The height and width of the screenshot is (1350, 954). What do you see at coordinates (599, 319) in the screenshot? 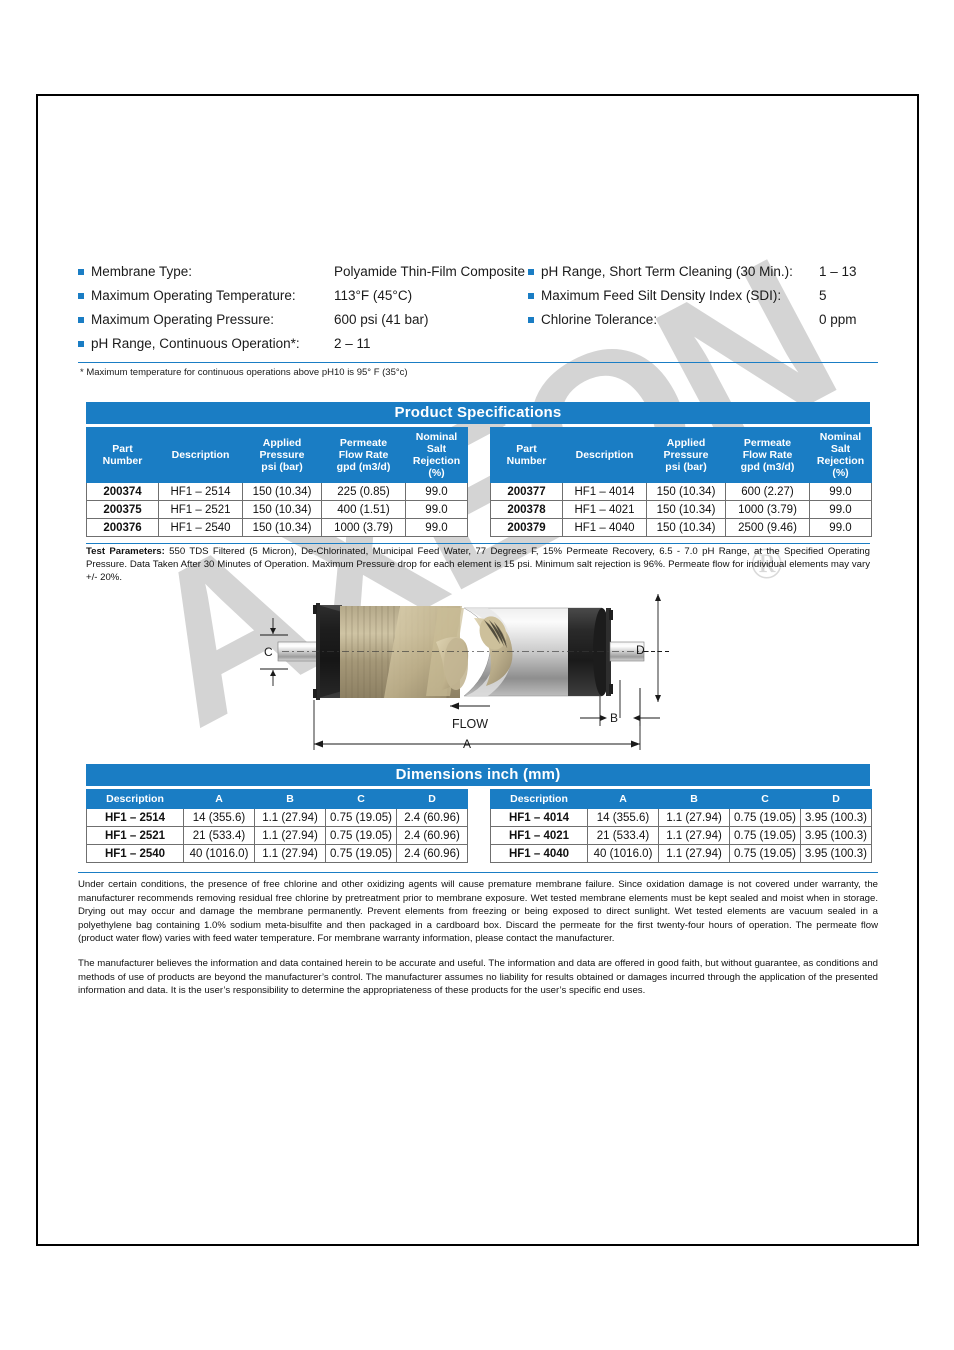
I see `spec-label: Chlorine Tolerance:` at bounding box center [599, 319].